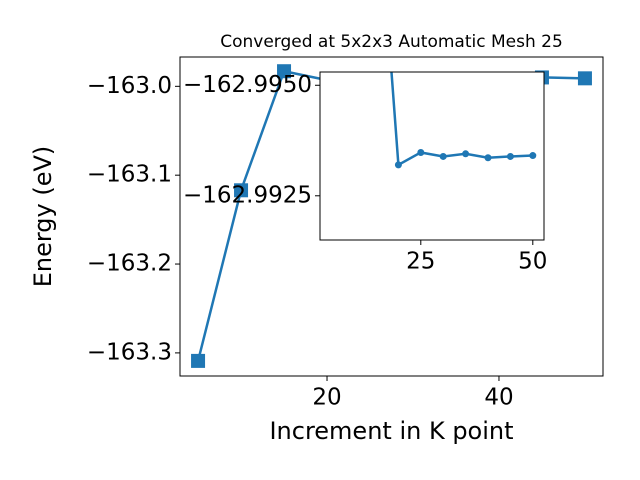  I want to click on x-tick-label: 20, so click(326, 398).